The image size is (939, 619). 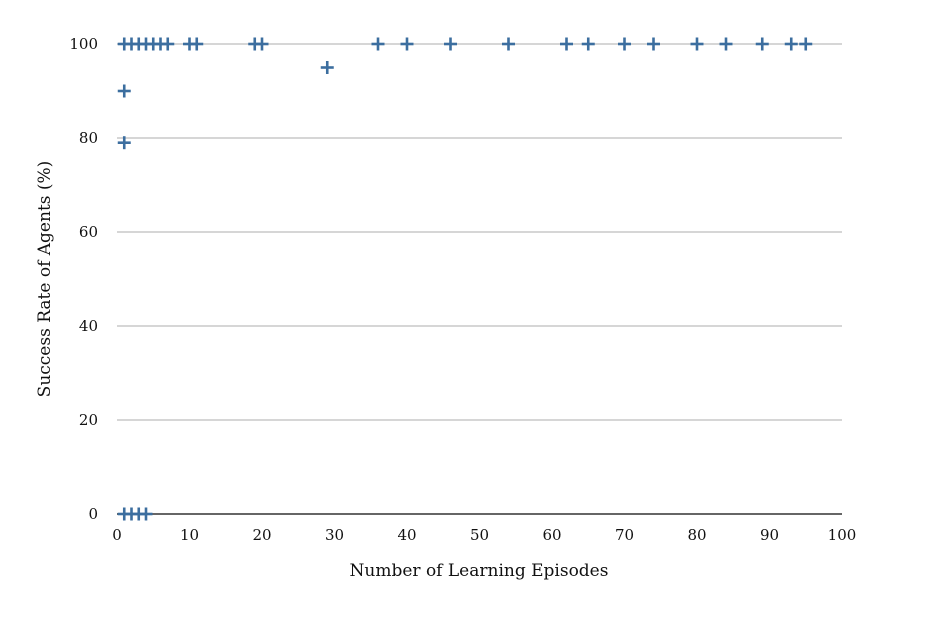 What do you see at coordinates (189, 535) in the screenshot?
I see `x-tick-label: 10` at bounding box center [189, 535].